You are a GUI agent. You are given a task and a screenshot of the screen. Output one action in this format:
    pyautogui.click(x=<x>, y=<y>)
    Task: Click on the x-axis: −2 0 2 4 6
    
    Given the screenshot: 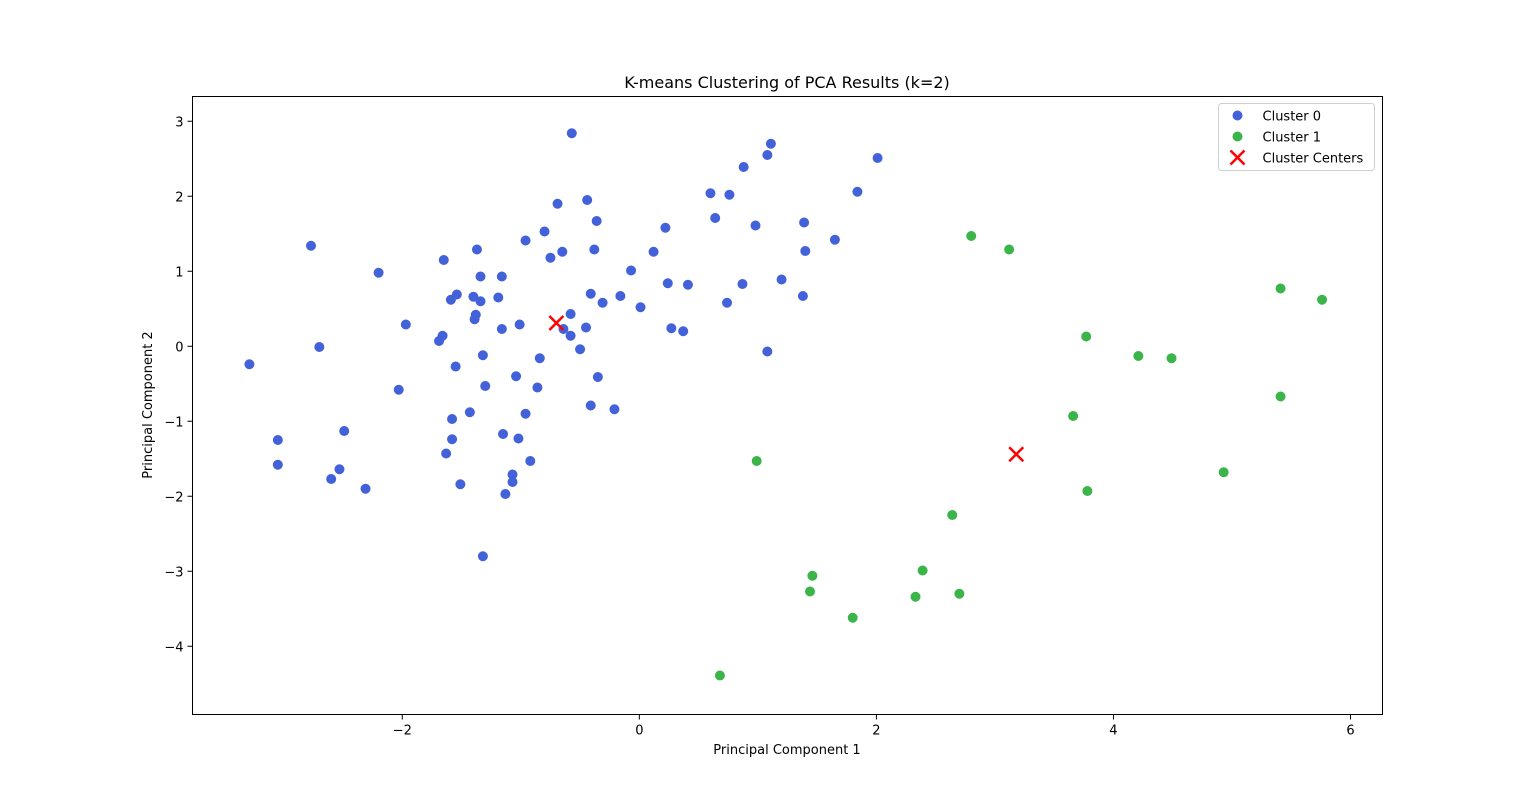 What is the action you would take?
    pyautogui.click(x=874, y=726)
    